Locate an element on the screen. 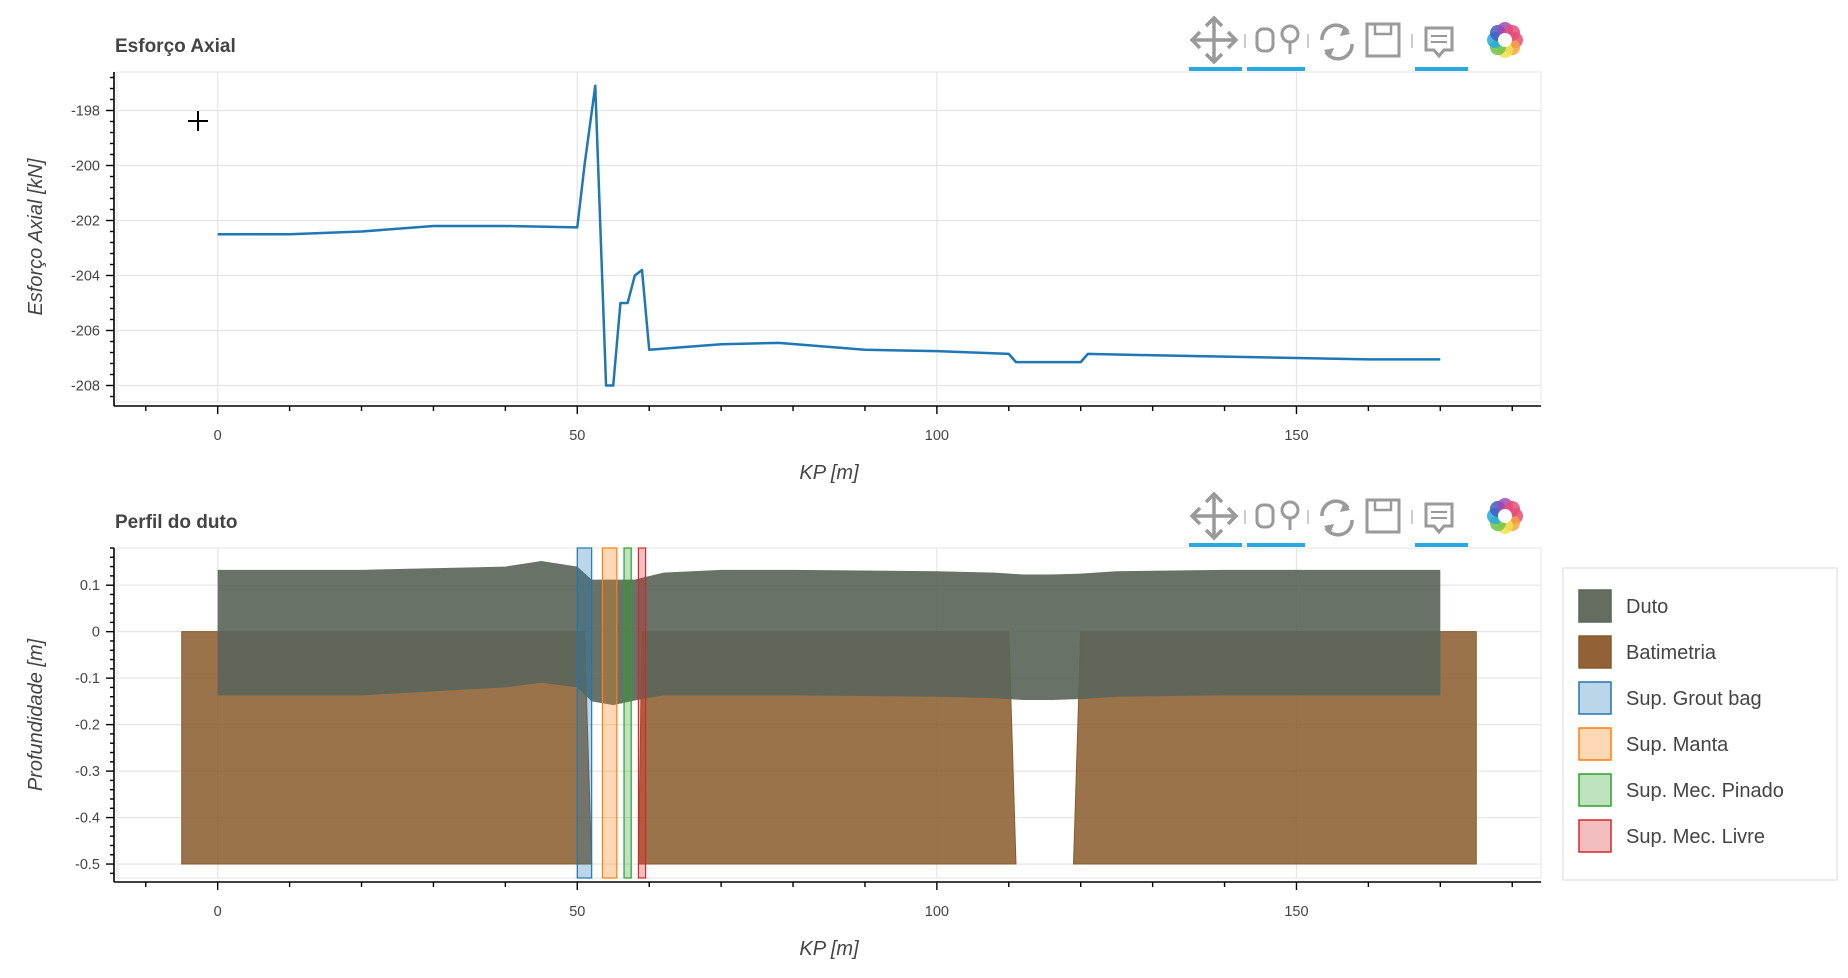  toolbar-top is located at coordinates (1356, 43).